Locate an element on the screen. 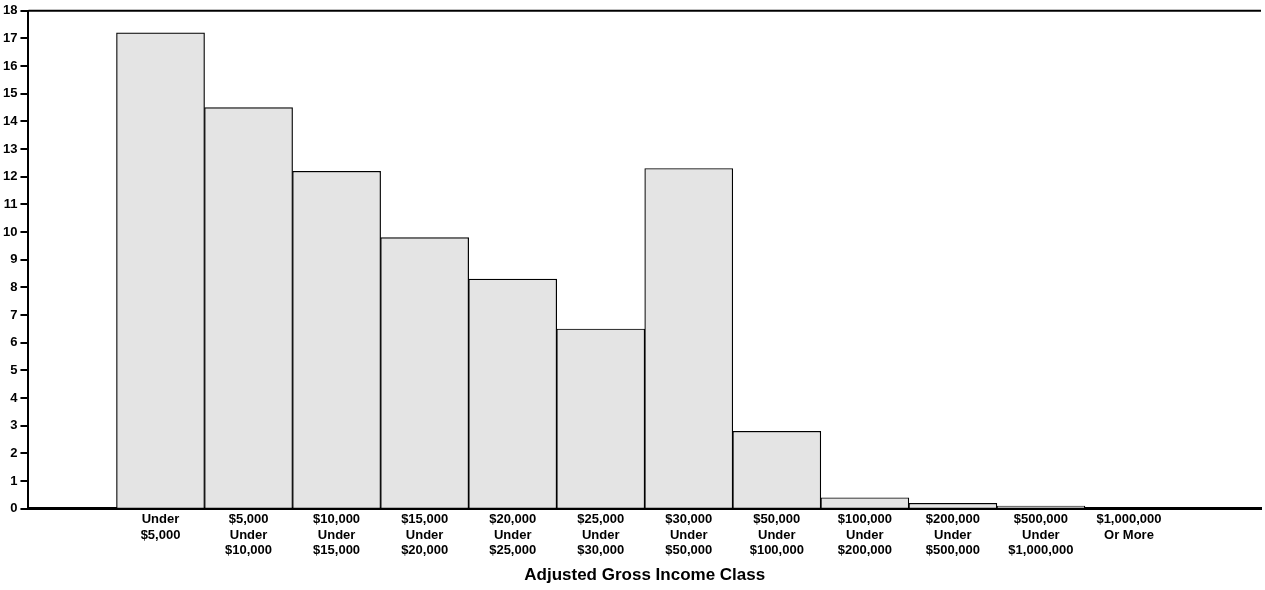 The height and width of the screenshot is (590, 1265). y-tick-label: 12 is located at coordinates (10, 176).